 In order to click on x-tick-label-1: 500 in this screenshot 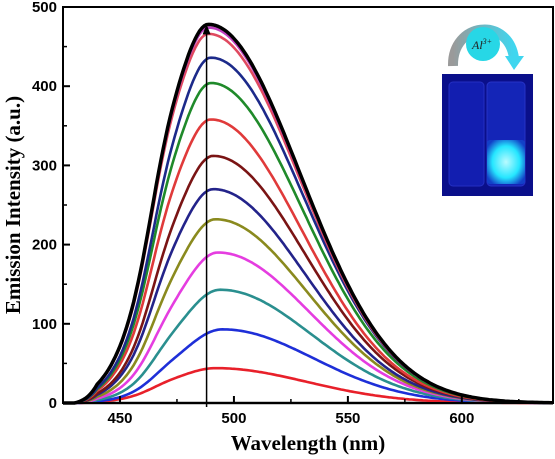, I will do `click(233, 418)`.